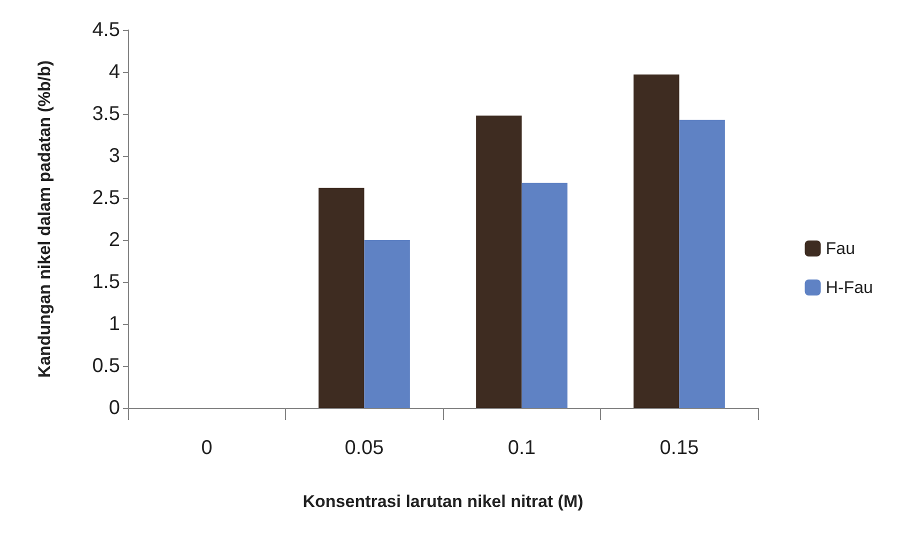  What do you see at coordinates (114, 324) in the screenshot?
I see `y-tick-label: 1` at bounding box center [114, 324].